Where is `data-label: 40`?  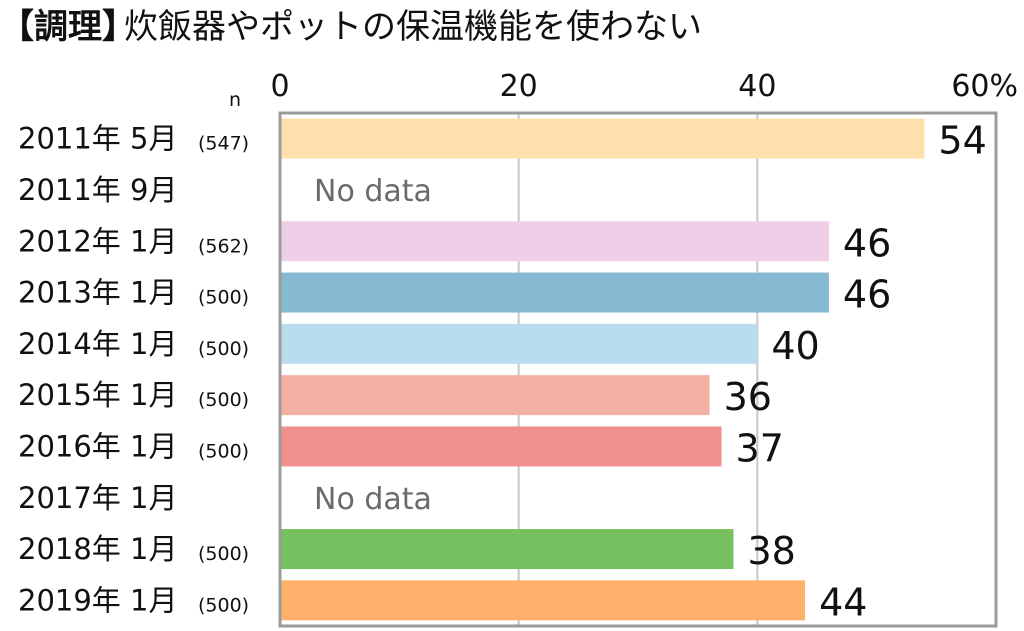 data-label: 40 is located at coordinates (795, 346).